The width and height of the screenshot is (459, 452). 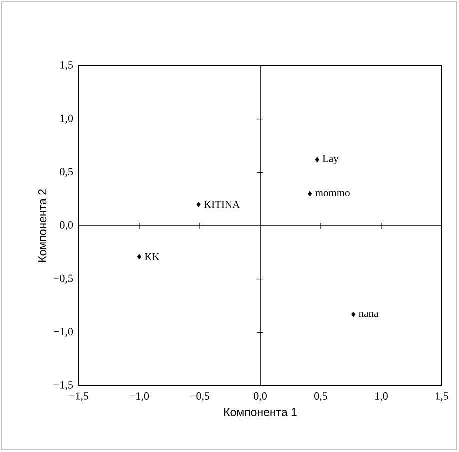 I want to click on x-tick-label: 0,0, so click(x=260, y=397).